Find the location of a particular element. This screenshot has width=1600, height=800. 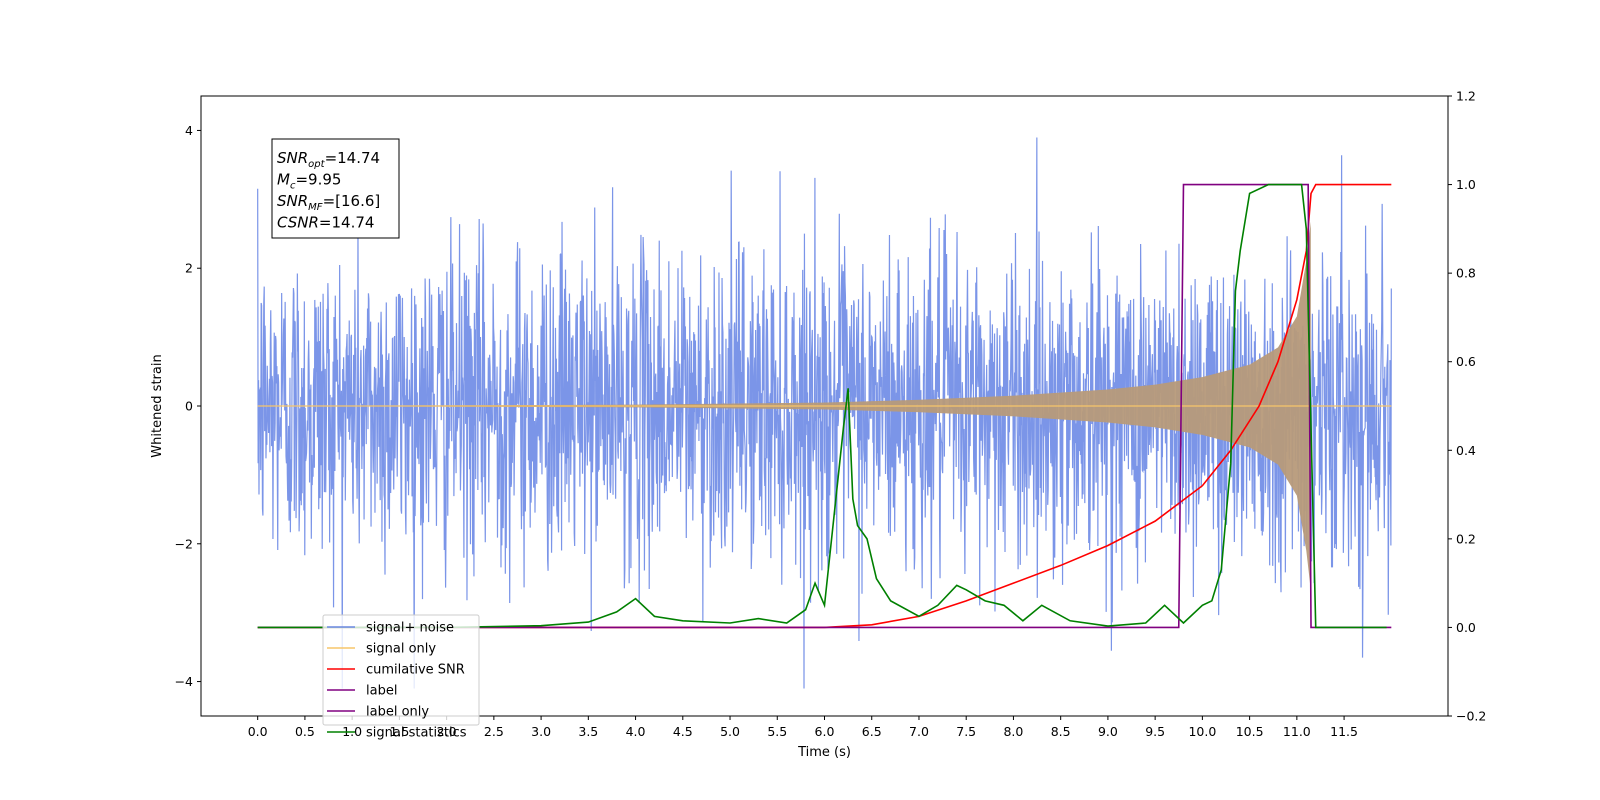

x-tick-label: 5.0 is located at coordinates (730, 731).